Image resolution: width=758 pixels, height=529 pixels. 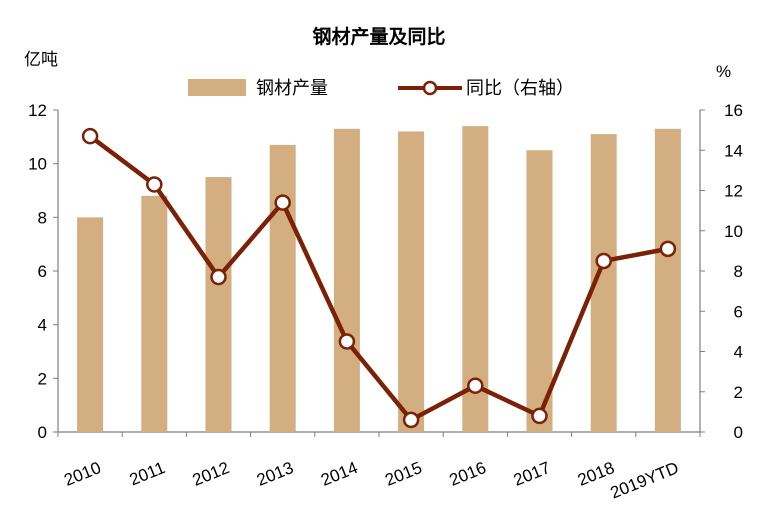 What do you see at coordinates (733, 110) in the screenshot?
I see `y-right-tick-label: 16` at bounding box center [733, 110].